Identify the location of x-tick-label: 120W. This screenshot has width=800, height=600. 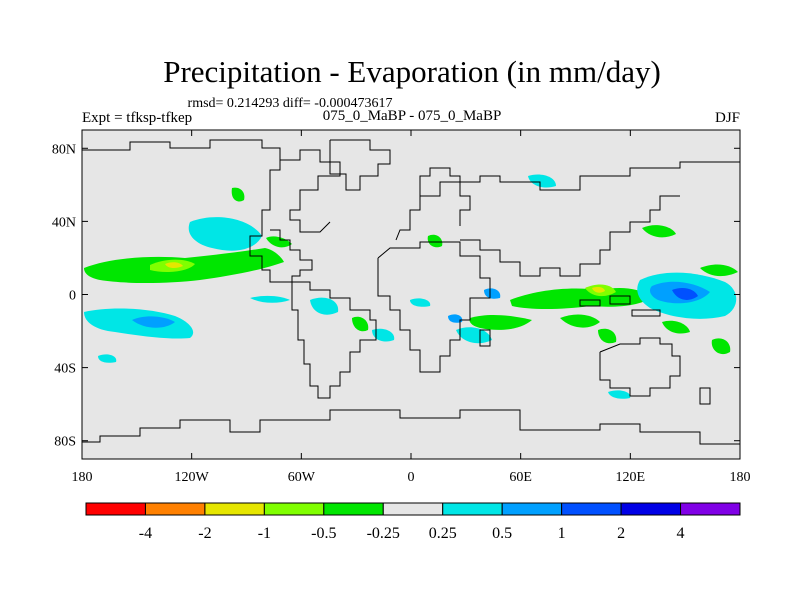
(192, 477).